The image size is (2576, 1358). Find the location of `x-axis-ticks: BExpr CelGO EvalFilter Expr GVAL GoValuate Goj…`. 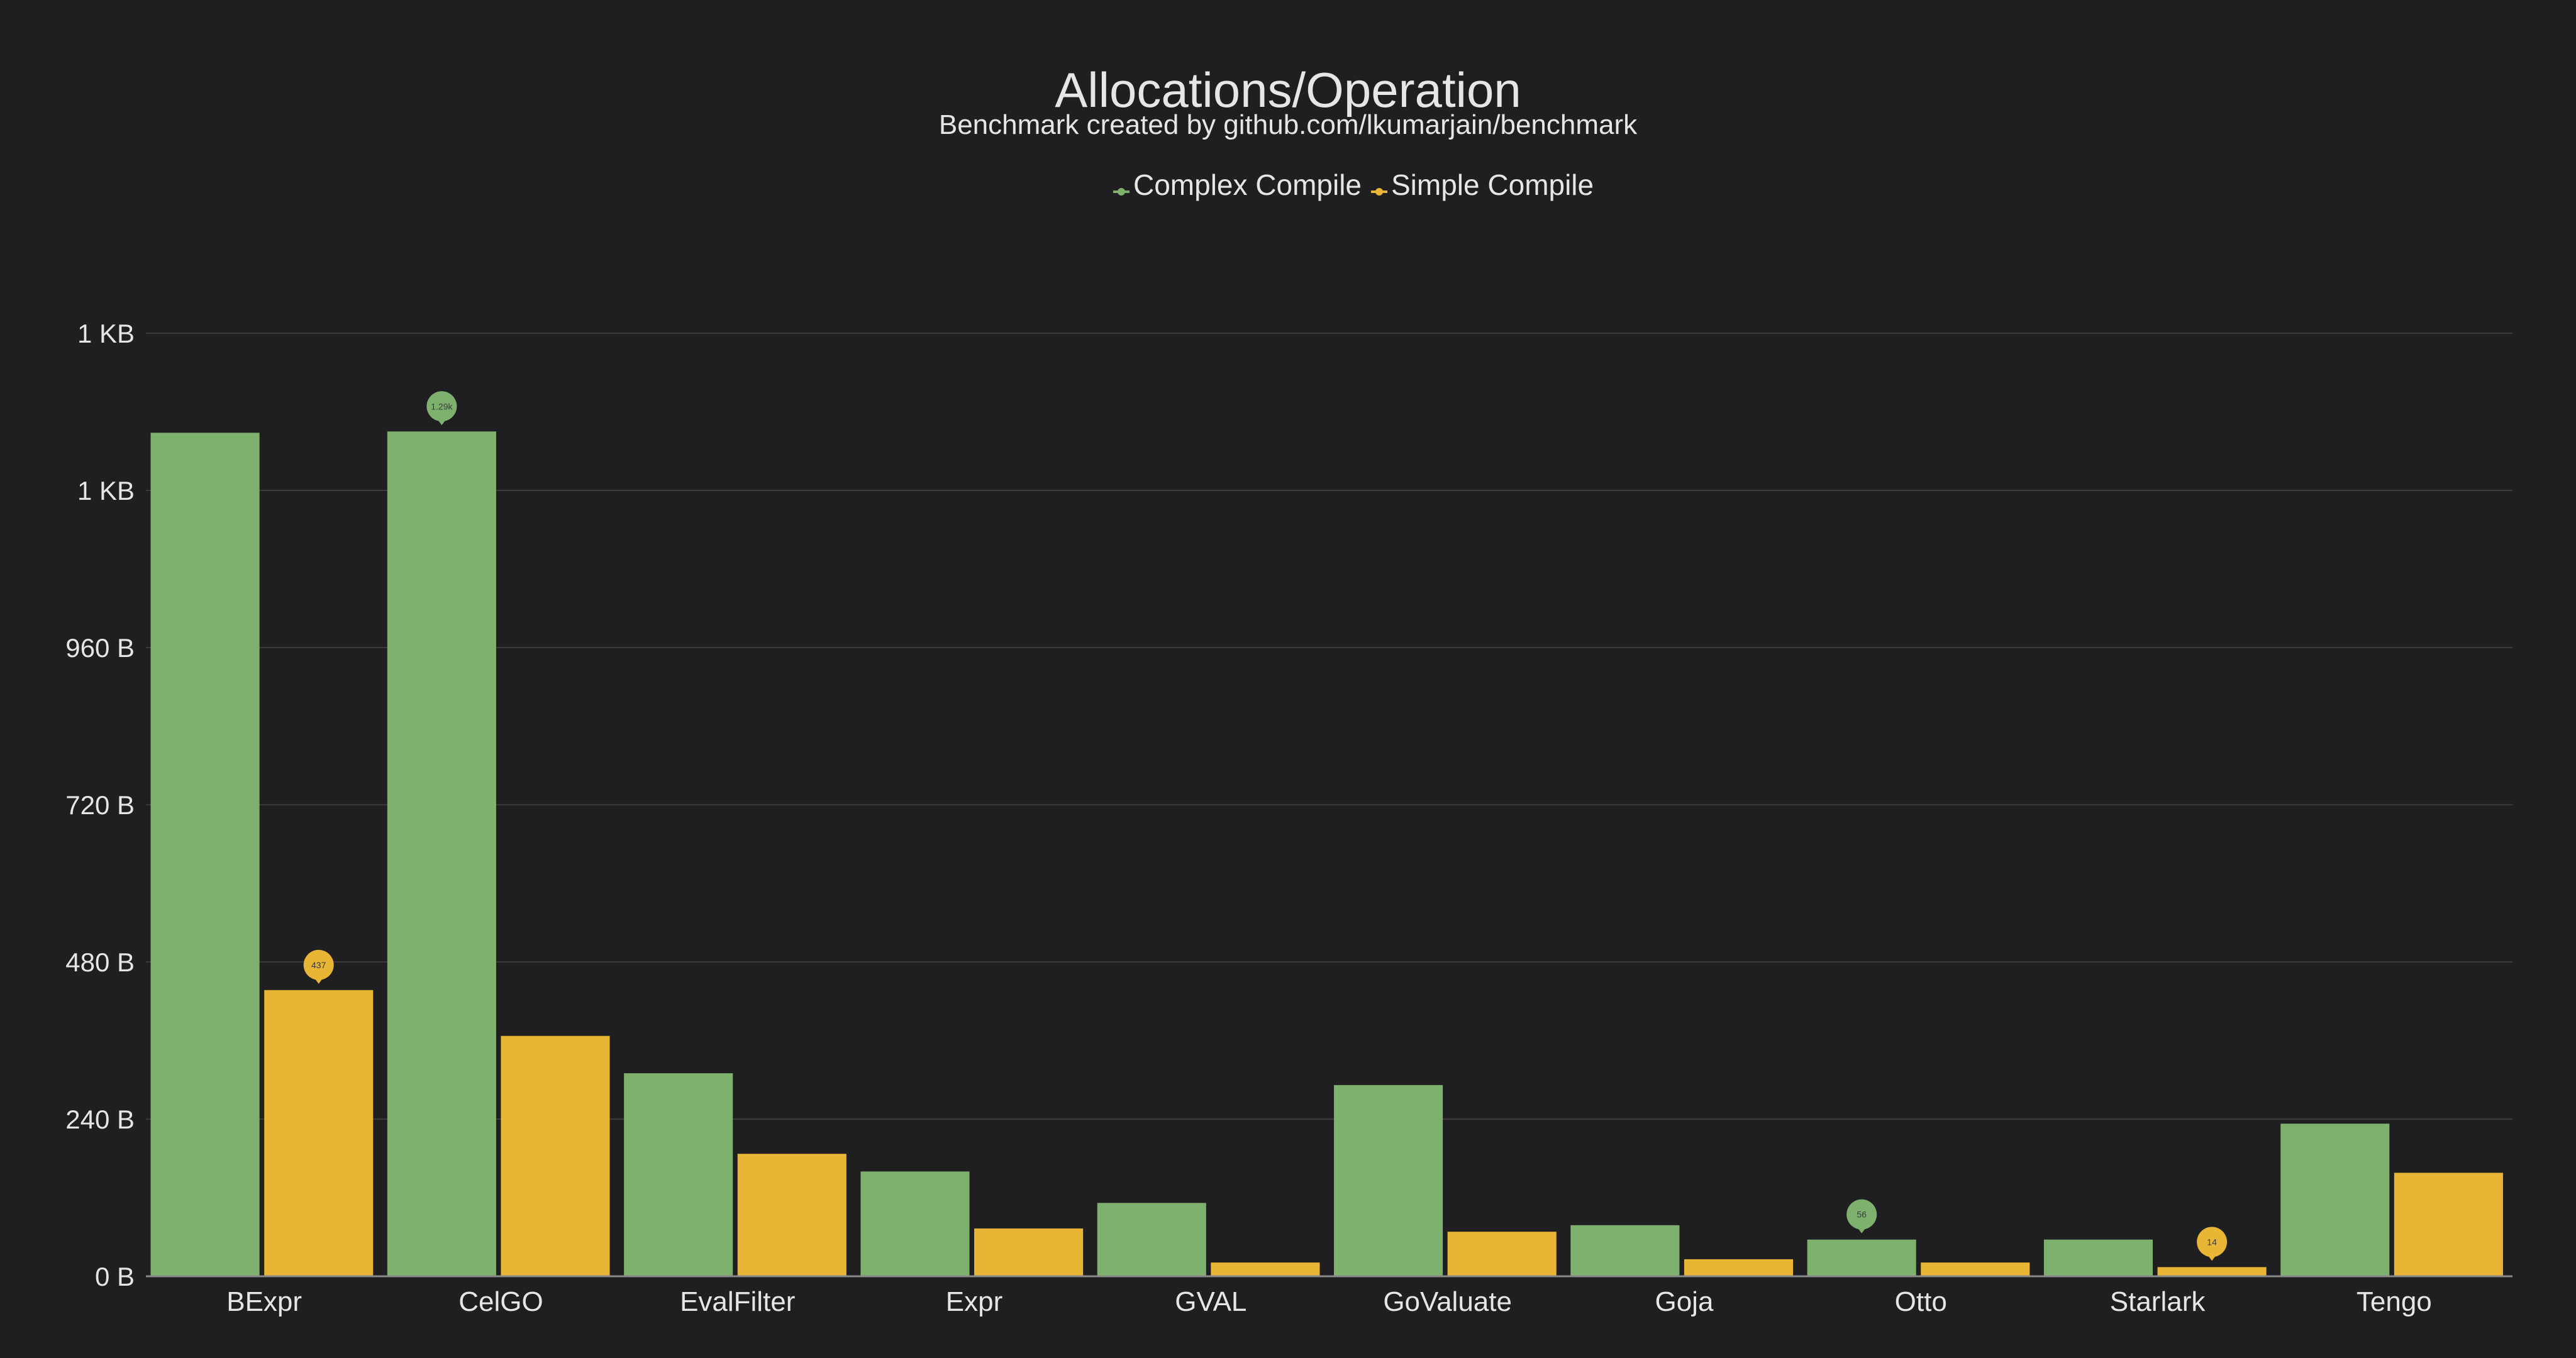

x-axis-ticks: BExpr CelGO EvalFilter Expr GVAL GoValuate Goj… is located at coordinates (1329, 1301).